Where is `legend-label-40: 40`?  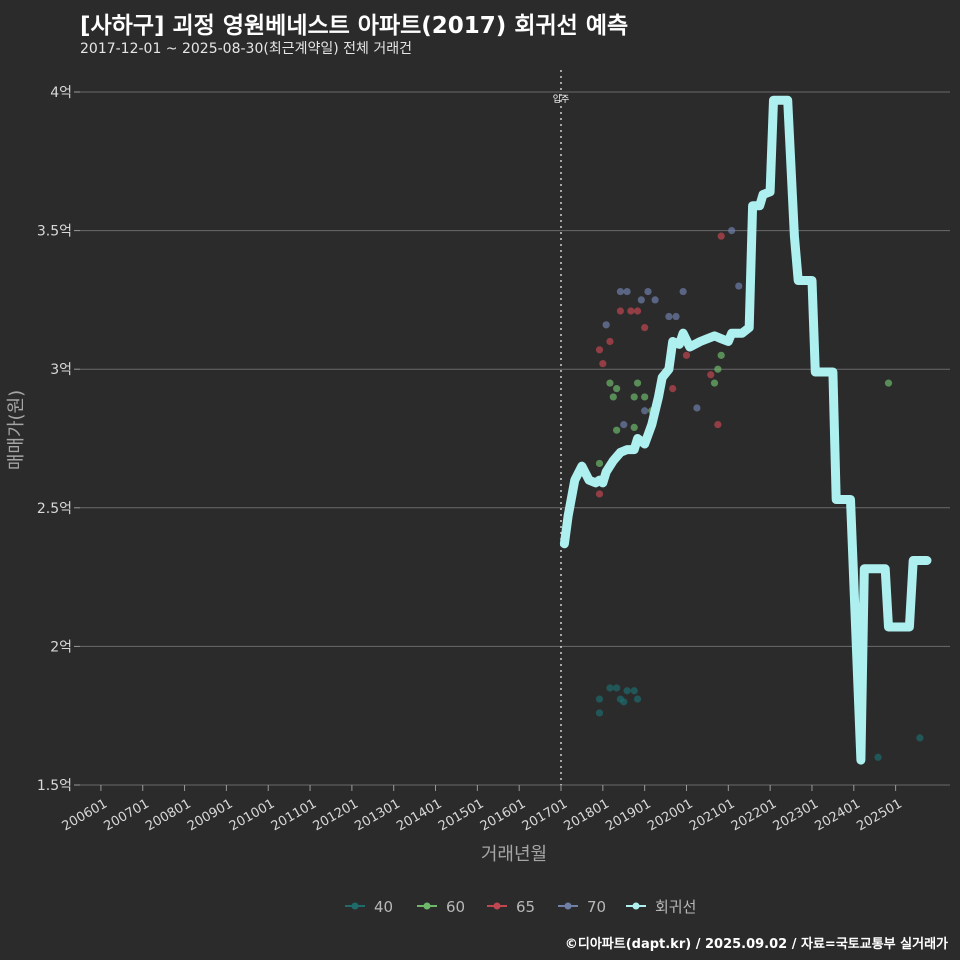
legend-label-40: 40 is located at coordinates (383, 907).